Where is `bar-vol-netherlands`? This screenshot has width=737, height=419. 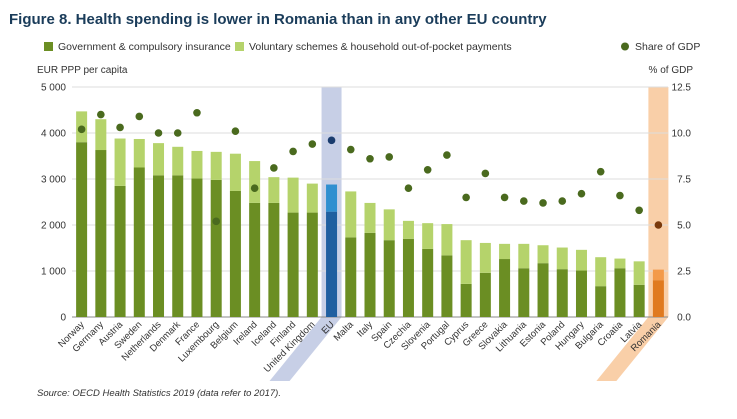
bar-vol-netherlands is located at coordinates (159, 159).